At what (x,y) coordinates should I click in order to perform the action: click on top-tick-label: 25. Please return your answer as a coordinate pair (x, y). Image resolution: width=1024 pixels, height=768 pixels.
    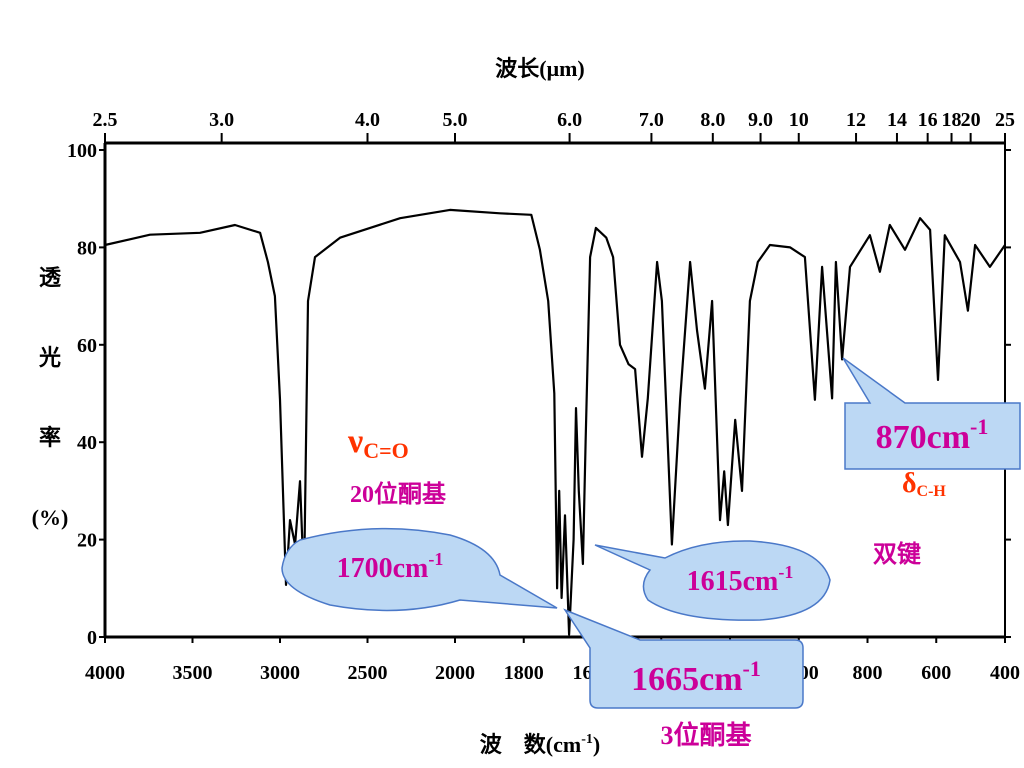
    Looking at the image, I should click on (1005, 120).